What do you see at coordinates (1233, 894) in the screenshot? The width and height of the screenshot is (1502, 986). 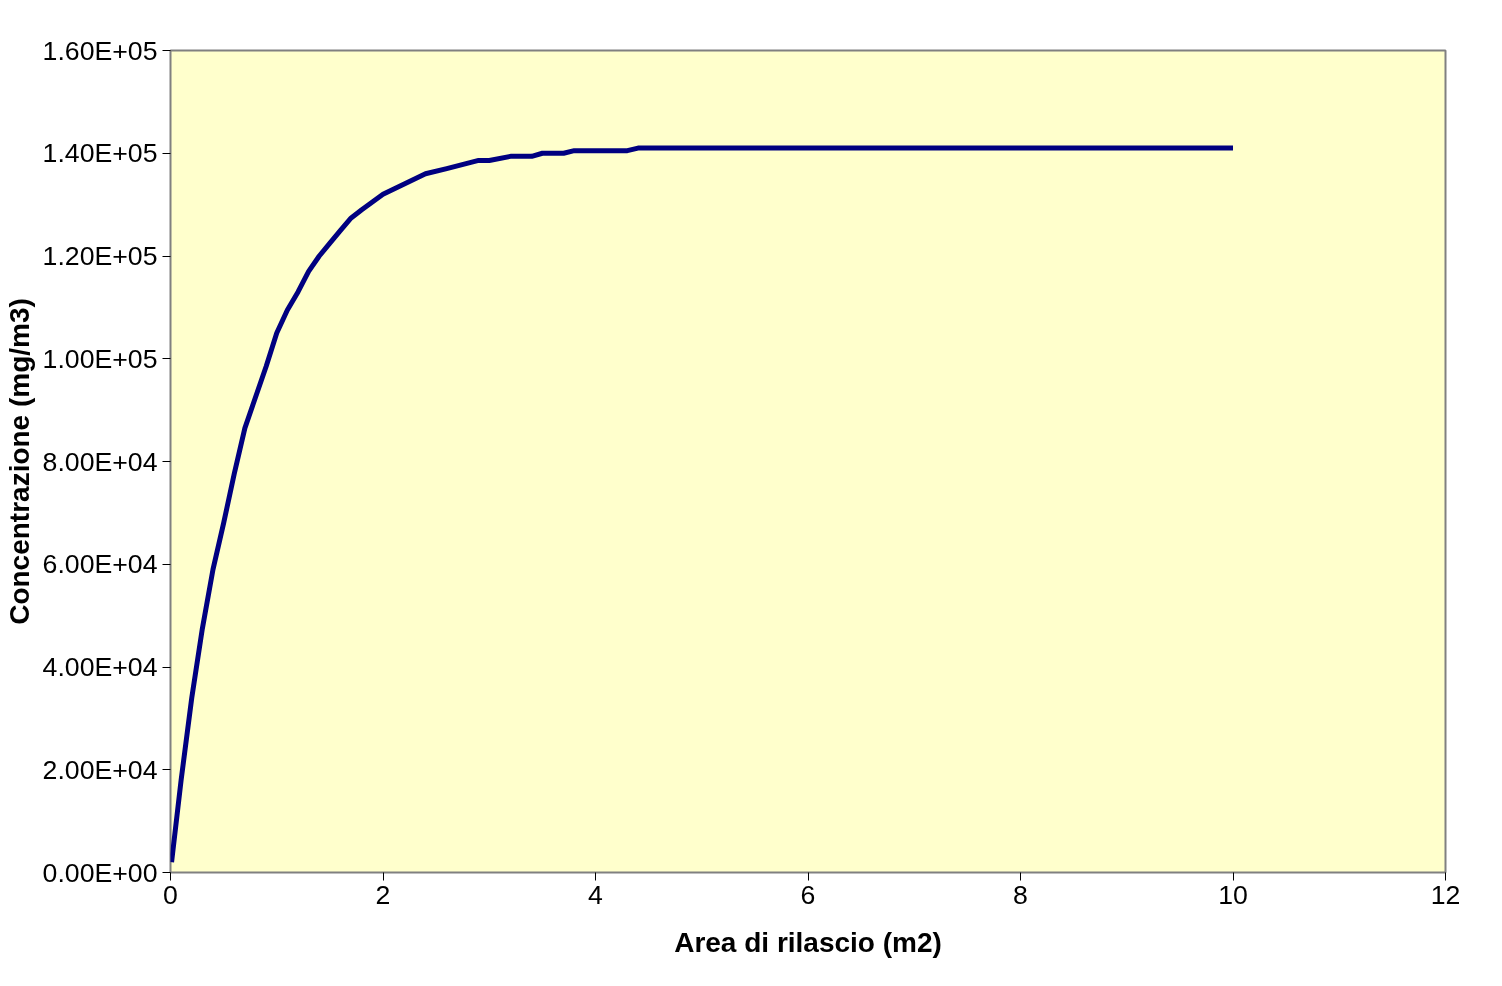 I see `x-tick-label: 10` at bounding box center [1233, 894].